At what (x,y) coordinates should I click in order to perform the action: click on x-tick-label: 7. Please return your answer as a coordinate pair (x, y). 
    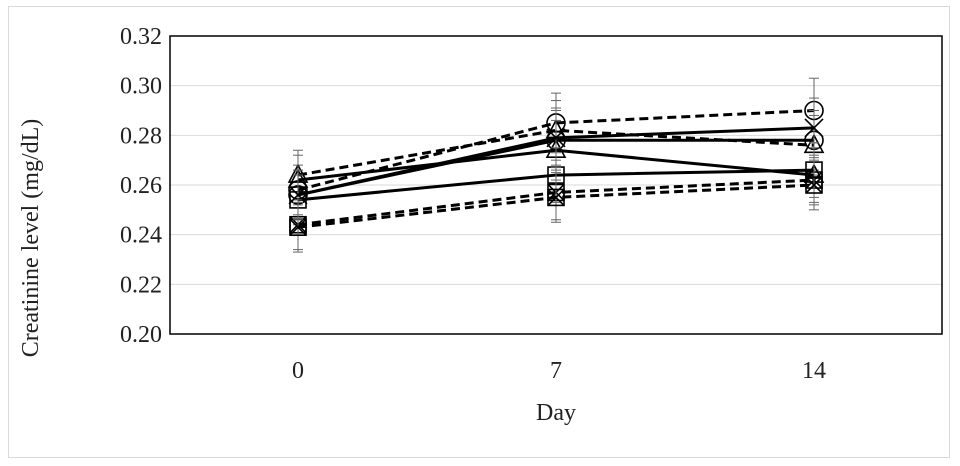
    Looking at the image, I should click on (556, 371).